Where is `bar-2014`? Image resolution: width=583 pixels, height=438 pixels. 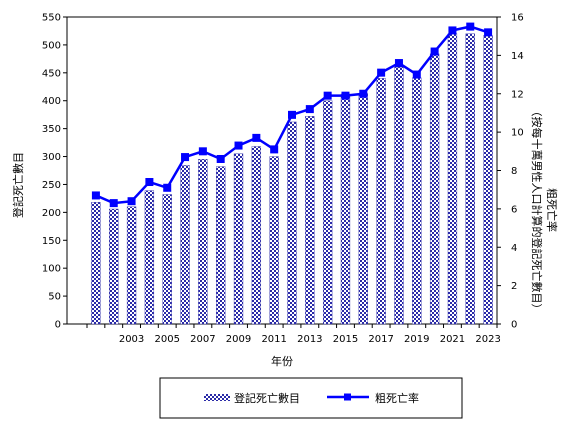
bar-2014 is located at coordinates (327, 212).